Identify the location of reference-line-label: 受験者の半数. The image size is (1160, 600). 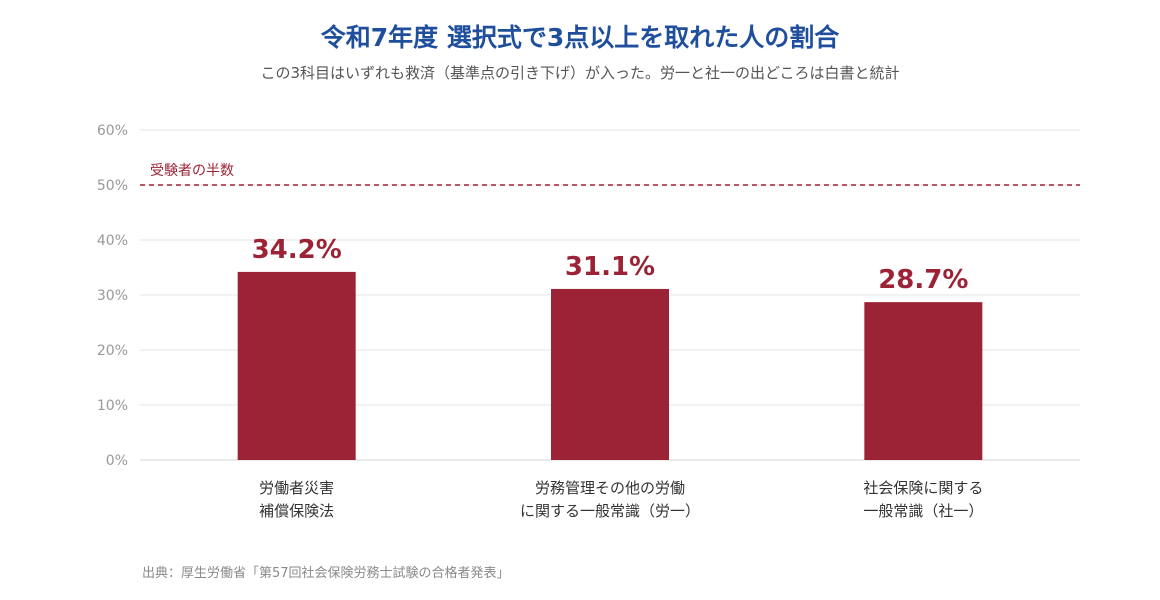
(192, 171).